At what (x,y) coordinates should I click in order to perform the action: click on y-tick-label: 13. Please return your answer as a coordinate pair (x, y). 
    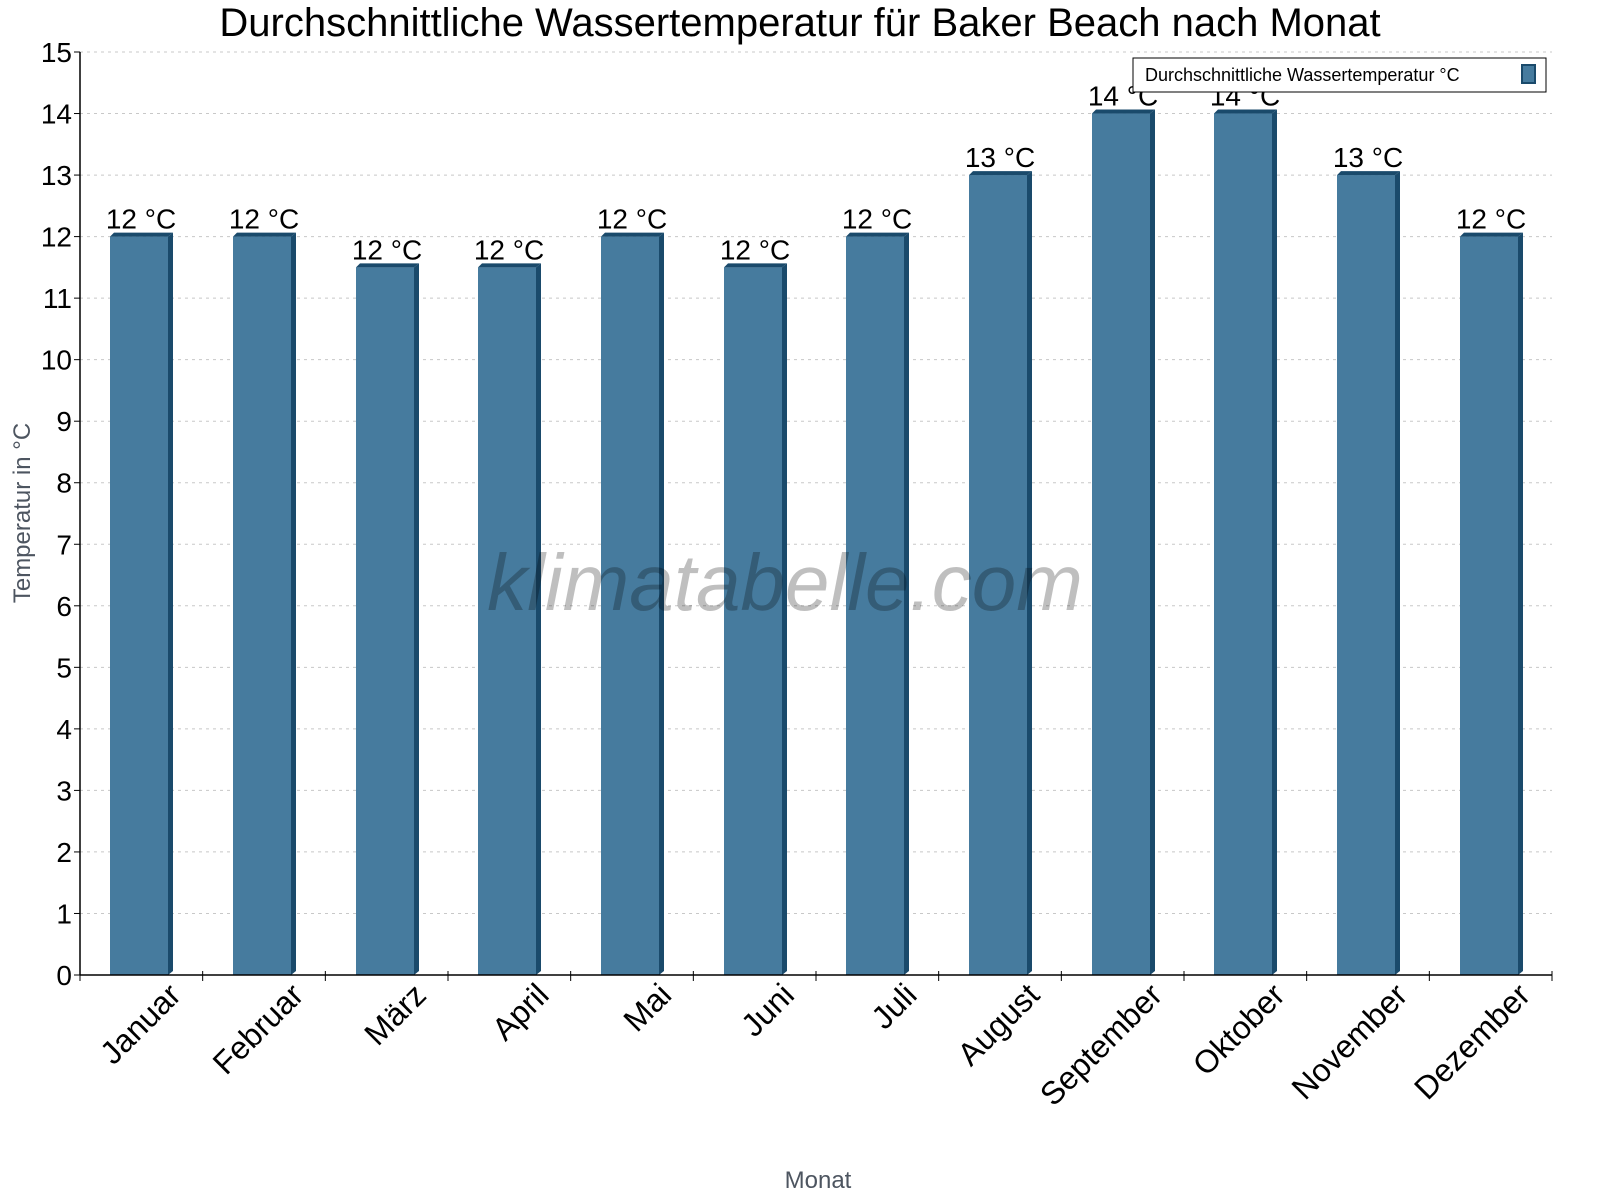
    Looking at the image, I should click on (56, 175).